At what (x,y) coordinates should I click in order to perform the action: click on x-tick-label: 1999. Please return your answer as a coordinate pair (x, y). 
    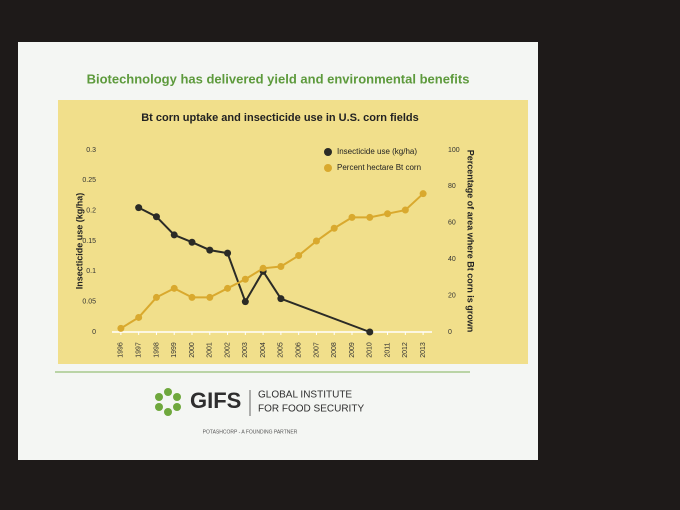
    Looking at the image, I should click on (174, 350).